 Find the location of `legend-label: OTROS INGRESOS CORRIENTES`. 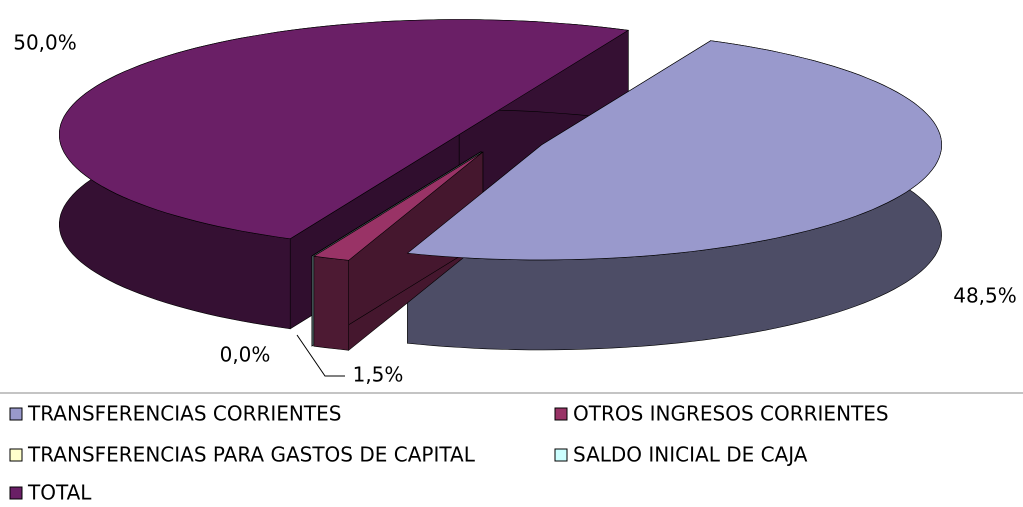

legend-label: OTROS INGRESOS CORRIENTES is located at coordinates (731, 414).